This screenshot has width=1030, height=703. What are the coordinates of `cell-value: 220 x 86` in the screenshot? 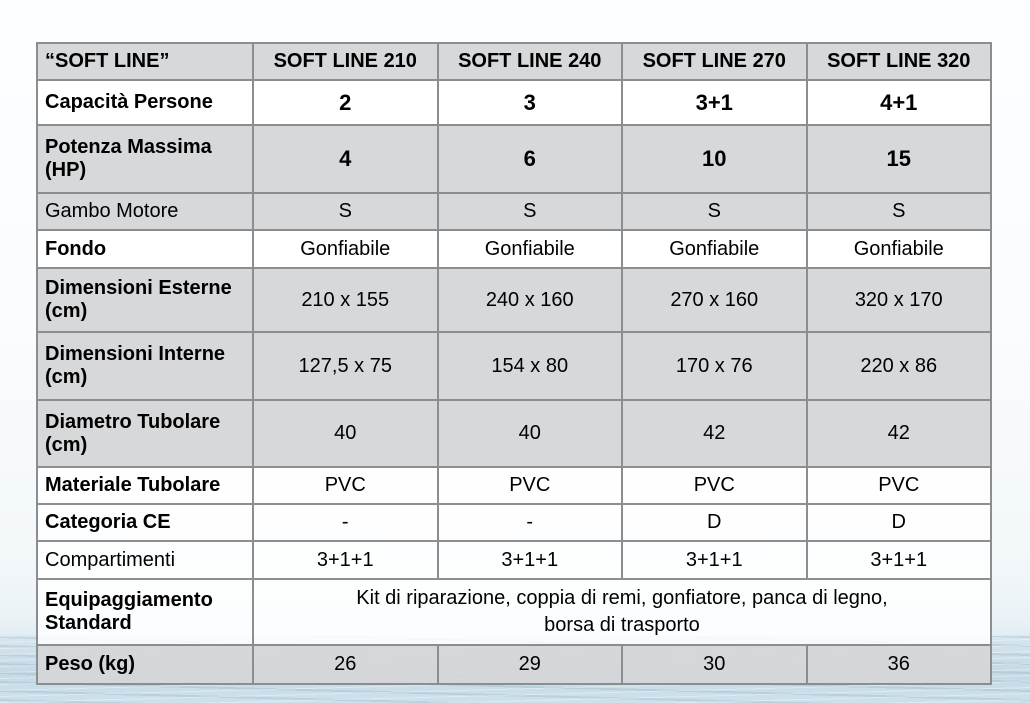 It's located at (898, 366).